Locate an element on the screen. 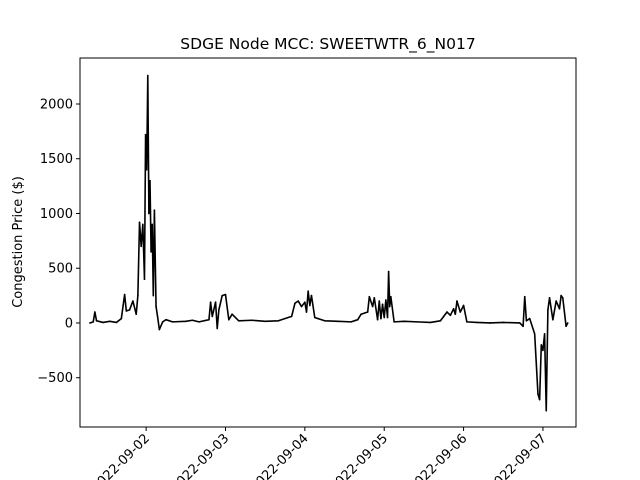 Image resolution: width=640 pixels, height=480 pixels. x-tick-label: 2022-09-05 is located at coordinates (359, 455).